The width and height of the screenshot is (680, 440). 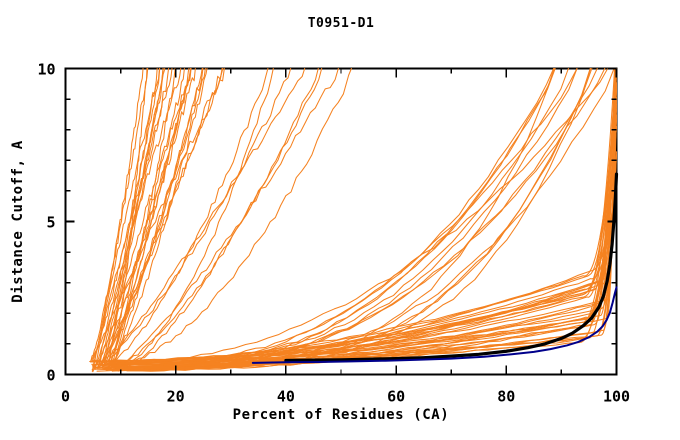 I want to click on y-axis-title: Distance Cutoff, A, so click(x=18, y=221).